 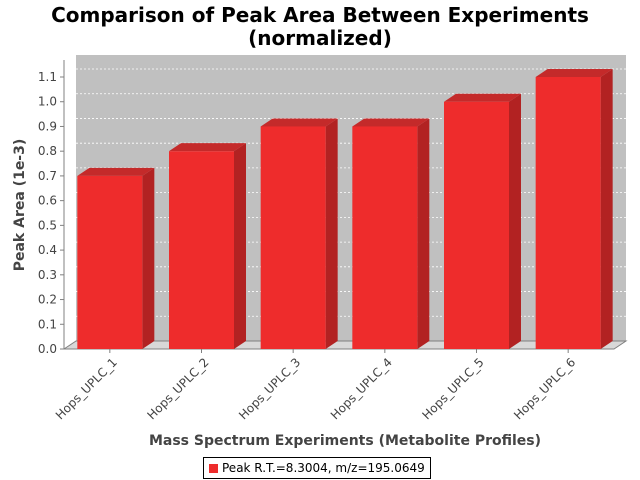 I want to click on x-tick-label: Hops_UPLC_4, so click(x=361, y=388).